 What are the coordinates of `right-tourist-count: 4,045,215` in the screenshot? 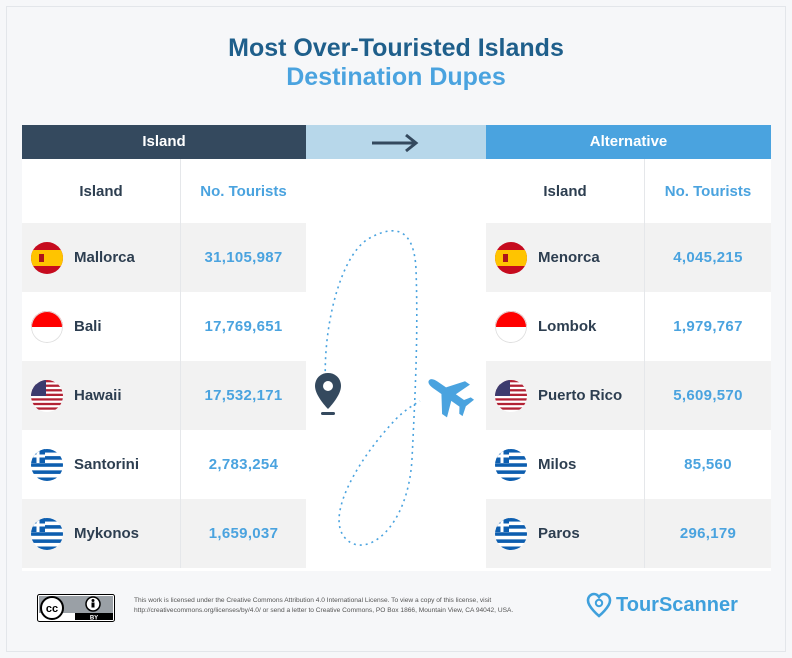 It's located at (708, 257).